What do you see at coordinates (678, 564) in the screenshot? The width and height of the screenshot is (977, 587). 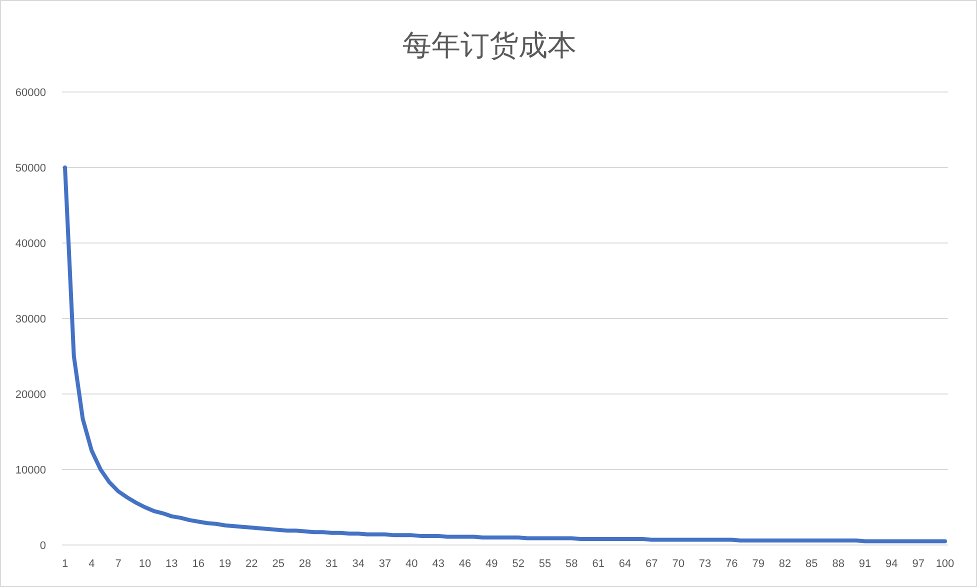 I see `x-tick-label: 70` at bounding box center [678, 564].